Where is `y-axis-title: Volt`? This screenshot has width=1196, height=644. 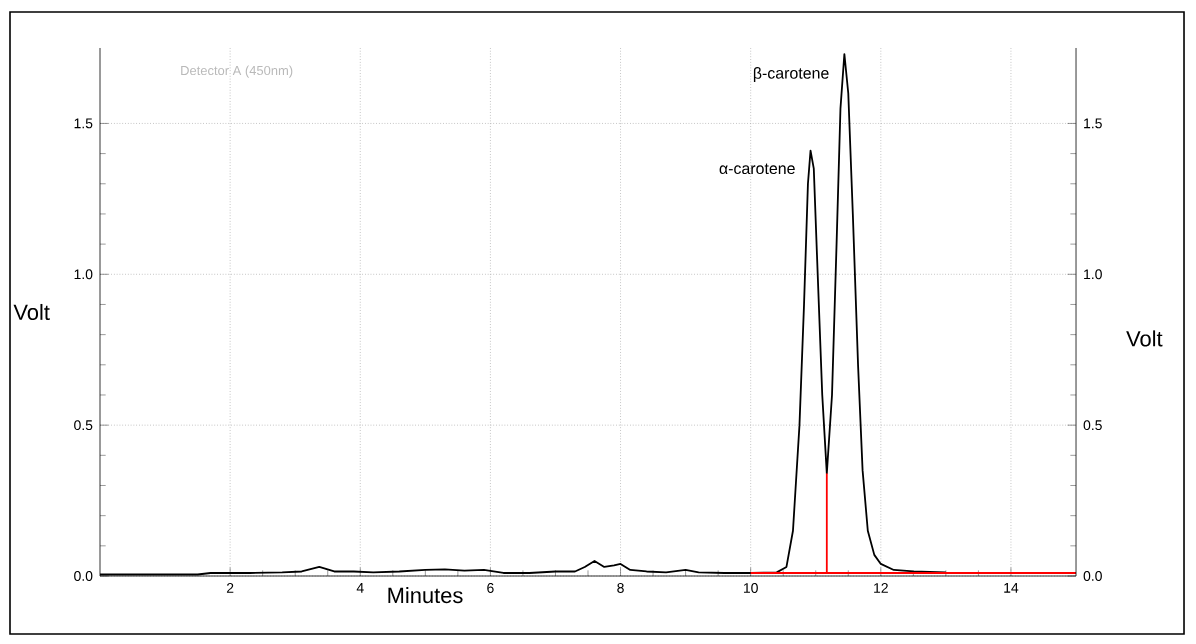
y-axis-title: Volt is located at coordinates (31, 312).